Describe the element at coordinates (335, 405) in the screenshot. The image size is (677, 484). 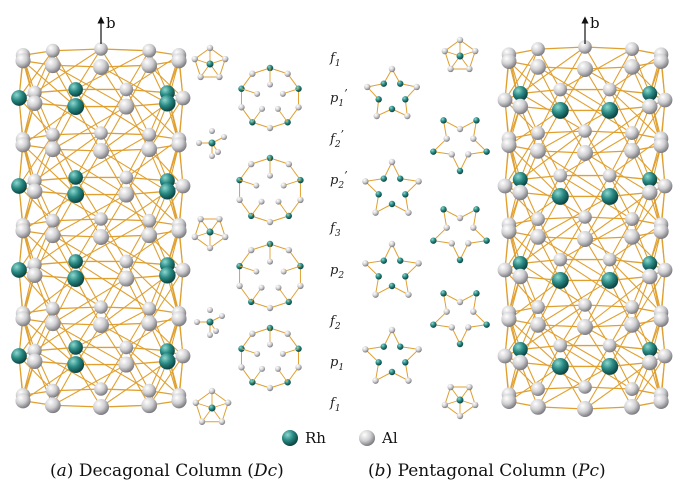
I see `layer-label: f1` at that location.